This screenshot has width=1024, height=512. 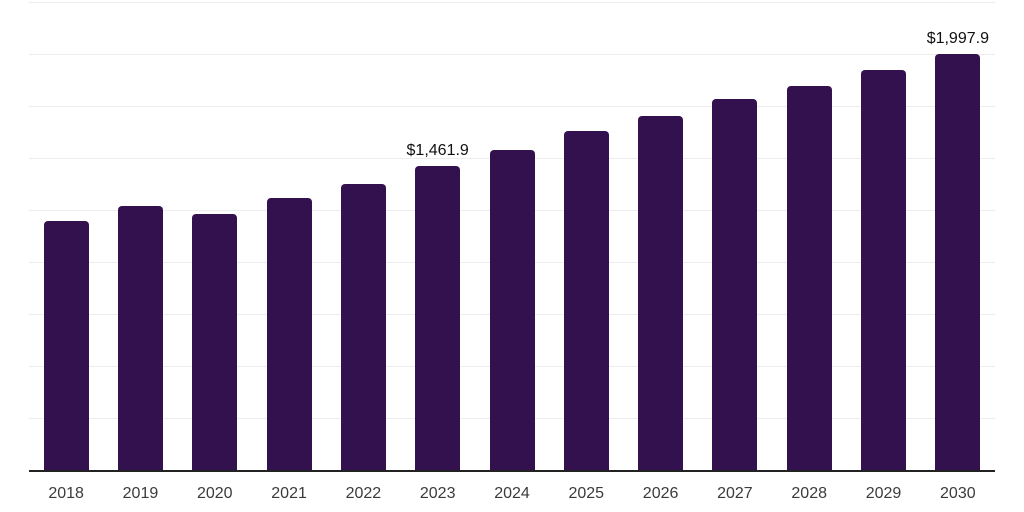 I want to click on x-tick-2029: 2029, so click(x=883, y=493).